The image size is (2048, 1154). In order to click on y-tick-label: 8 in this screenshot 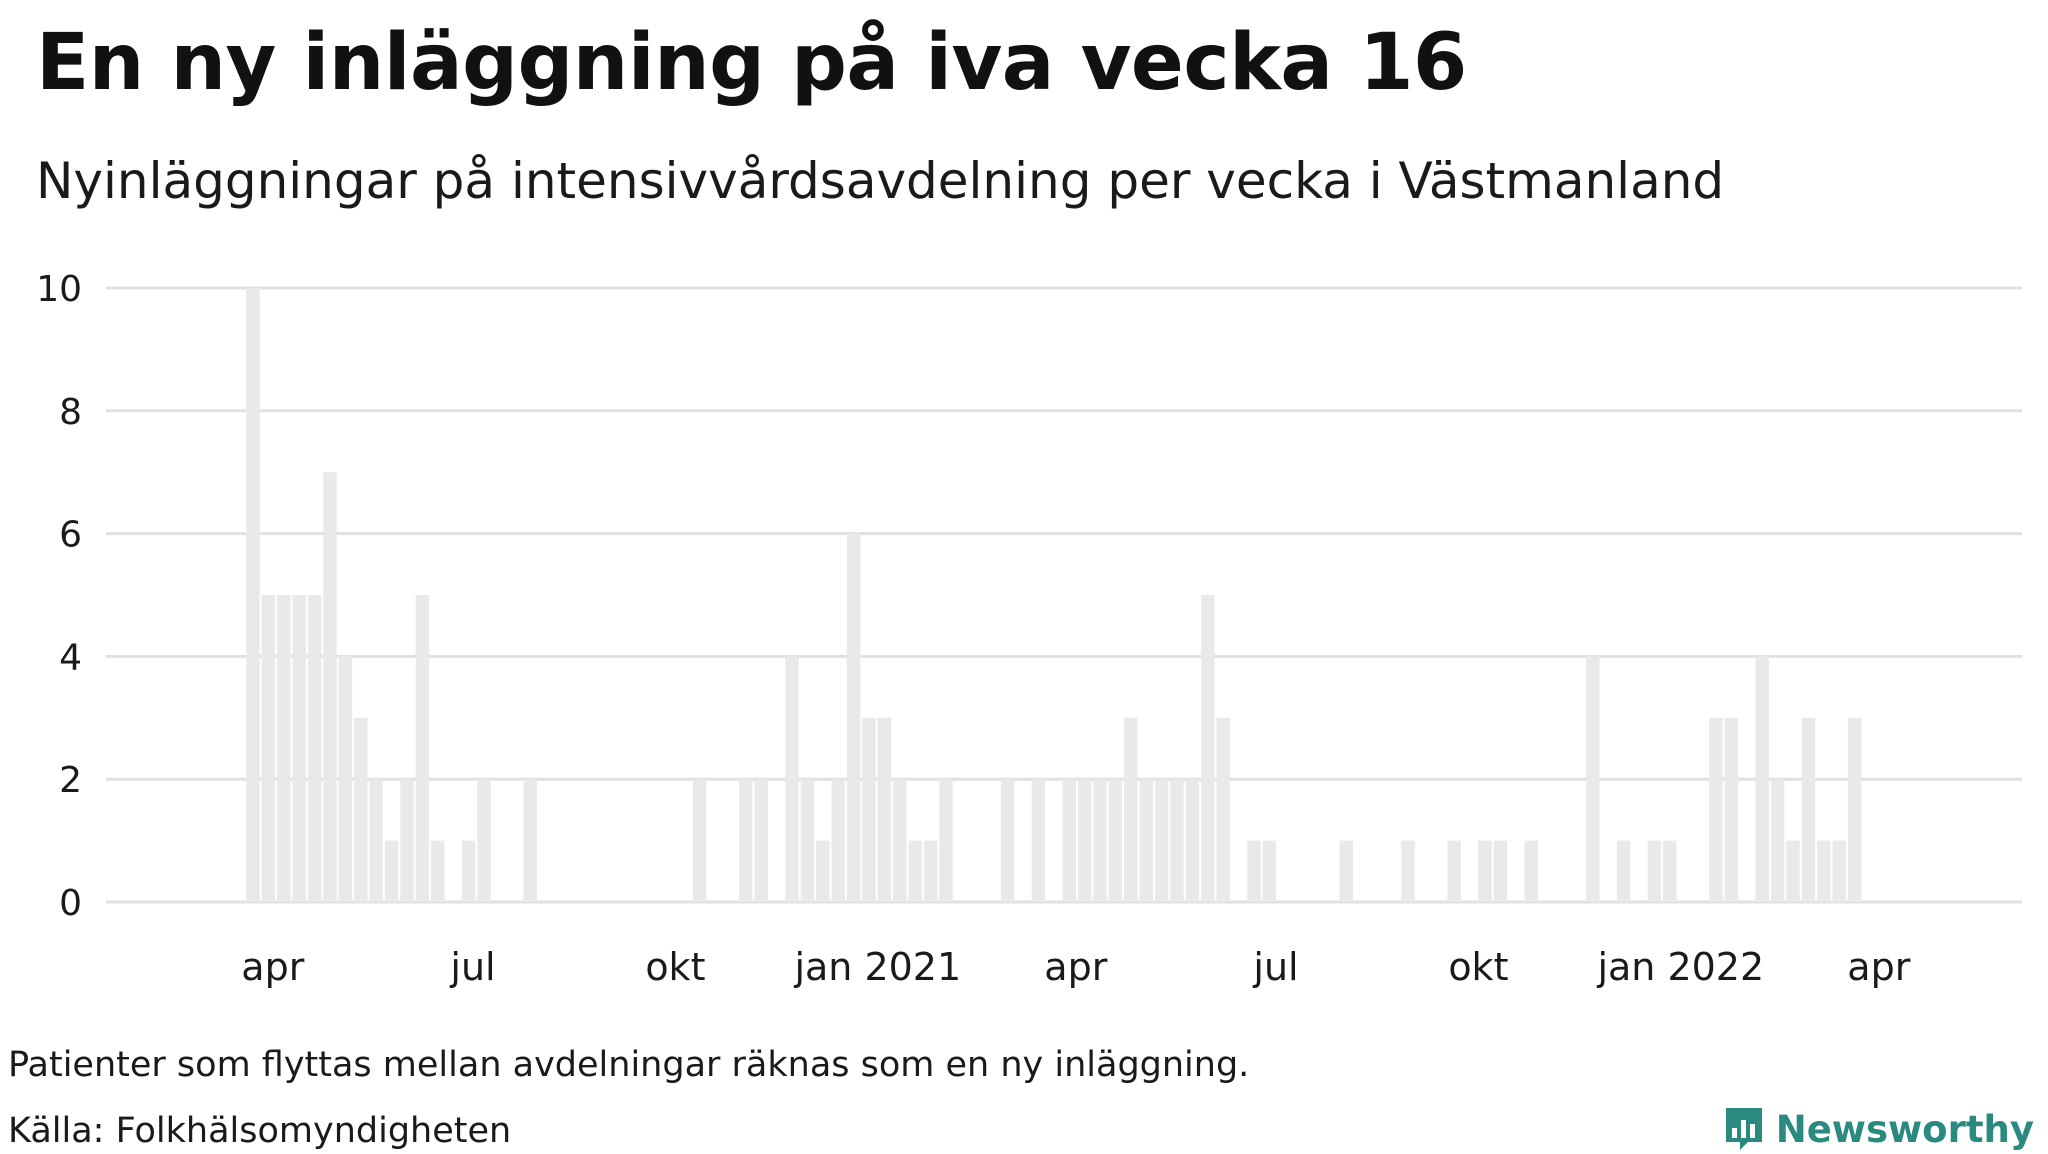, I will do `click(70, 412)`.